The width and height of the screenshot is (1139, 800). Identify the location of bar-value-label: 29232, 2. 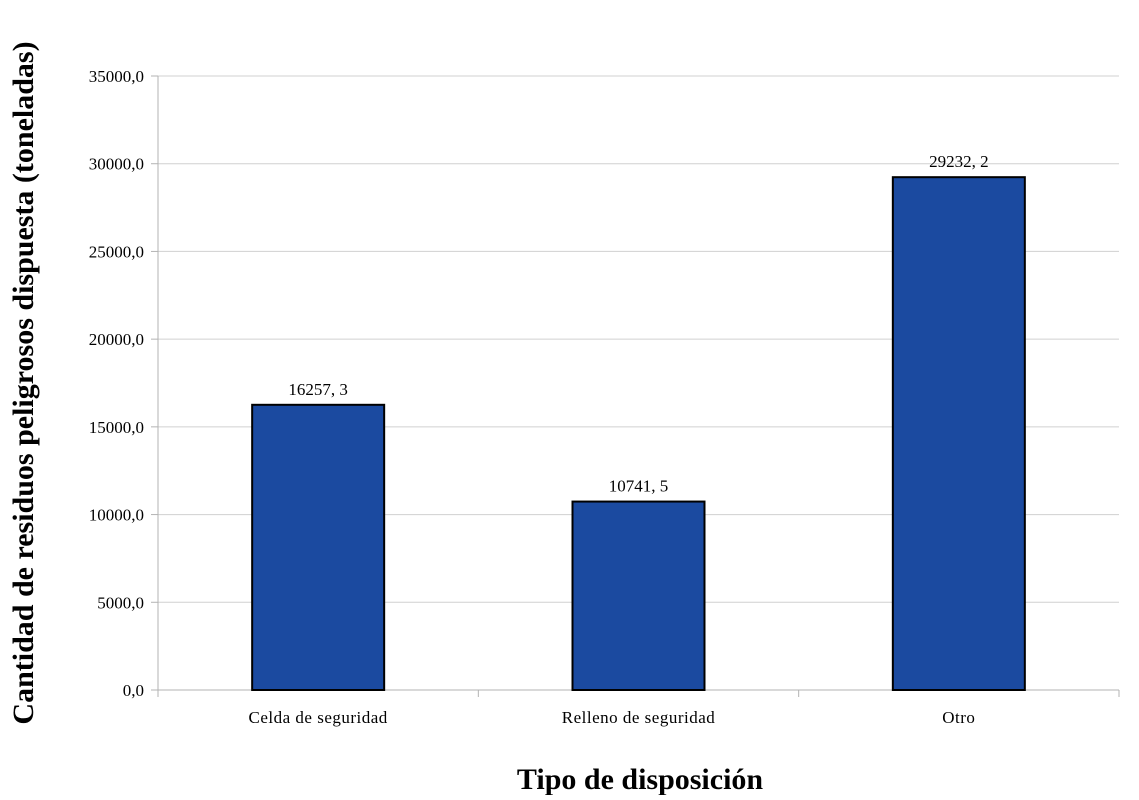
(959, 161).